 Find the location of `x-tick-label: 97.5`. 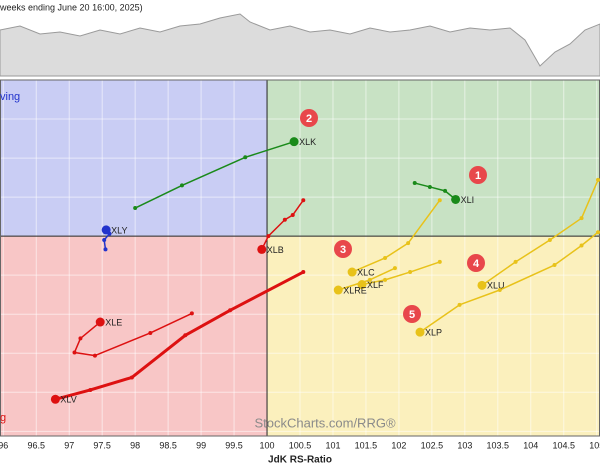

x-tick-label: 97.5 is located at coordinates (102, 445).